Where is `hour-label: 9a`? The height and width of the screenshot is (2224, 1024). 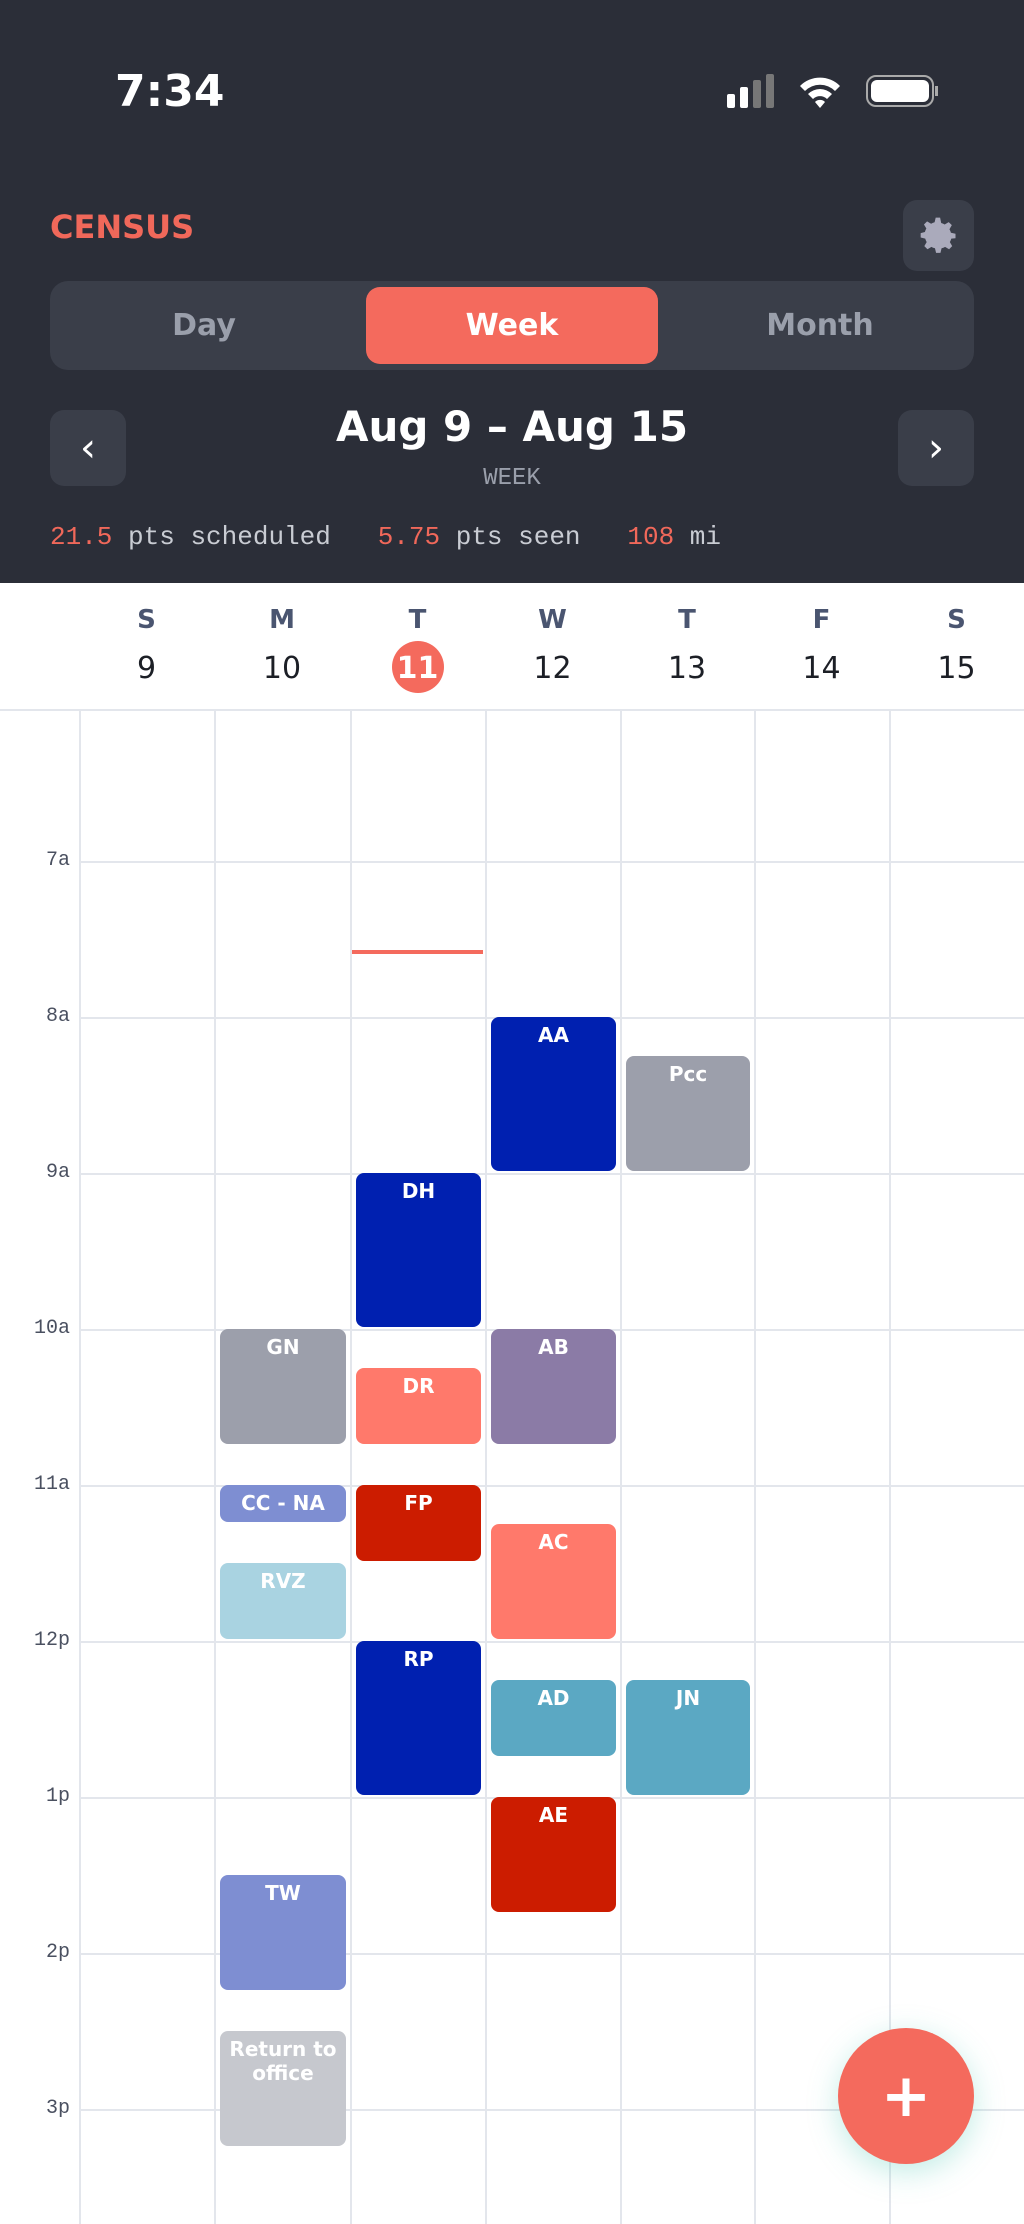
hour-label: 9a is located at coordinates (57, 1172).